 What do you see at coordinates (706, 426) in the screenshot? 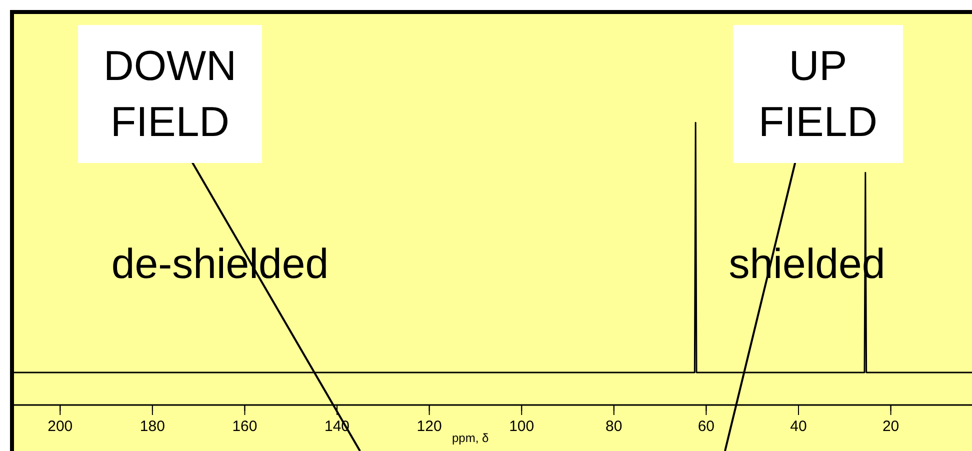
I see `x-tick-label: 60` at bounding box center [706, 426].